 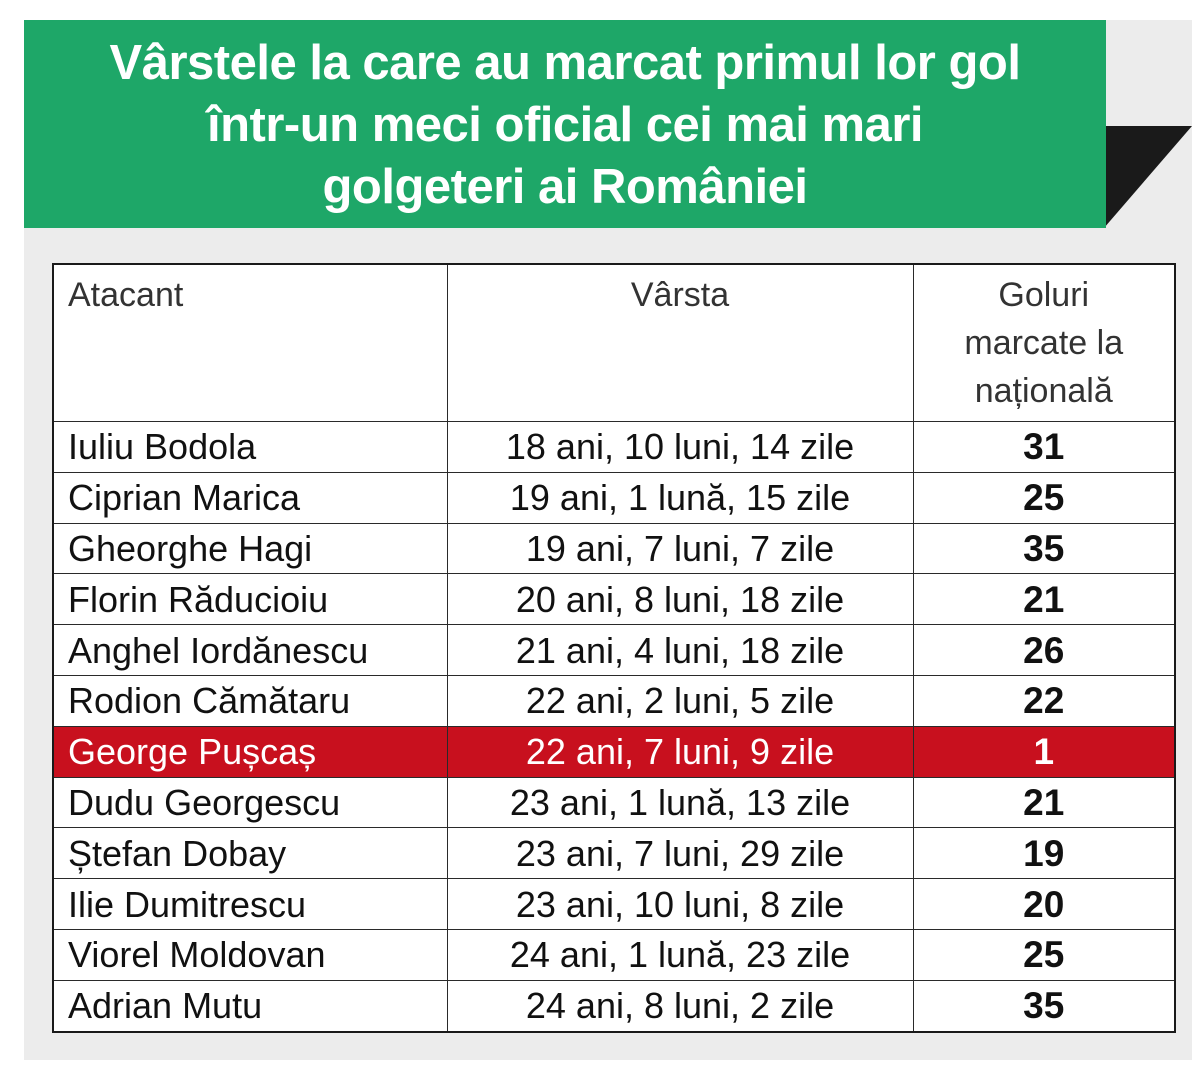 What do you see at coordinates (250, 954) in the screenshot?
I see `cell-player-name: Viorel Moldovan` at bounding box center [250, 954].